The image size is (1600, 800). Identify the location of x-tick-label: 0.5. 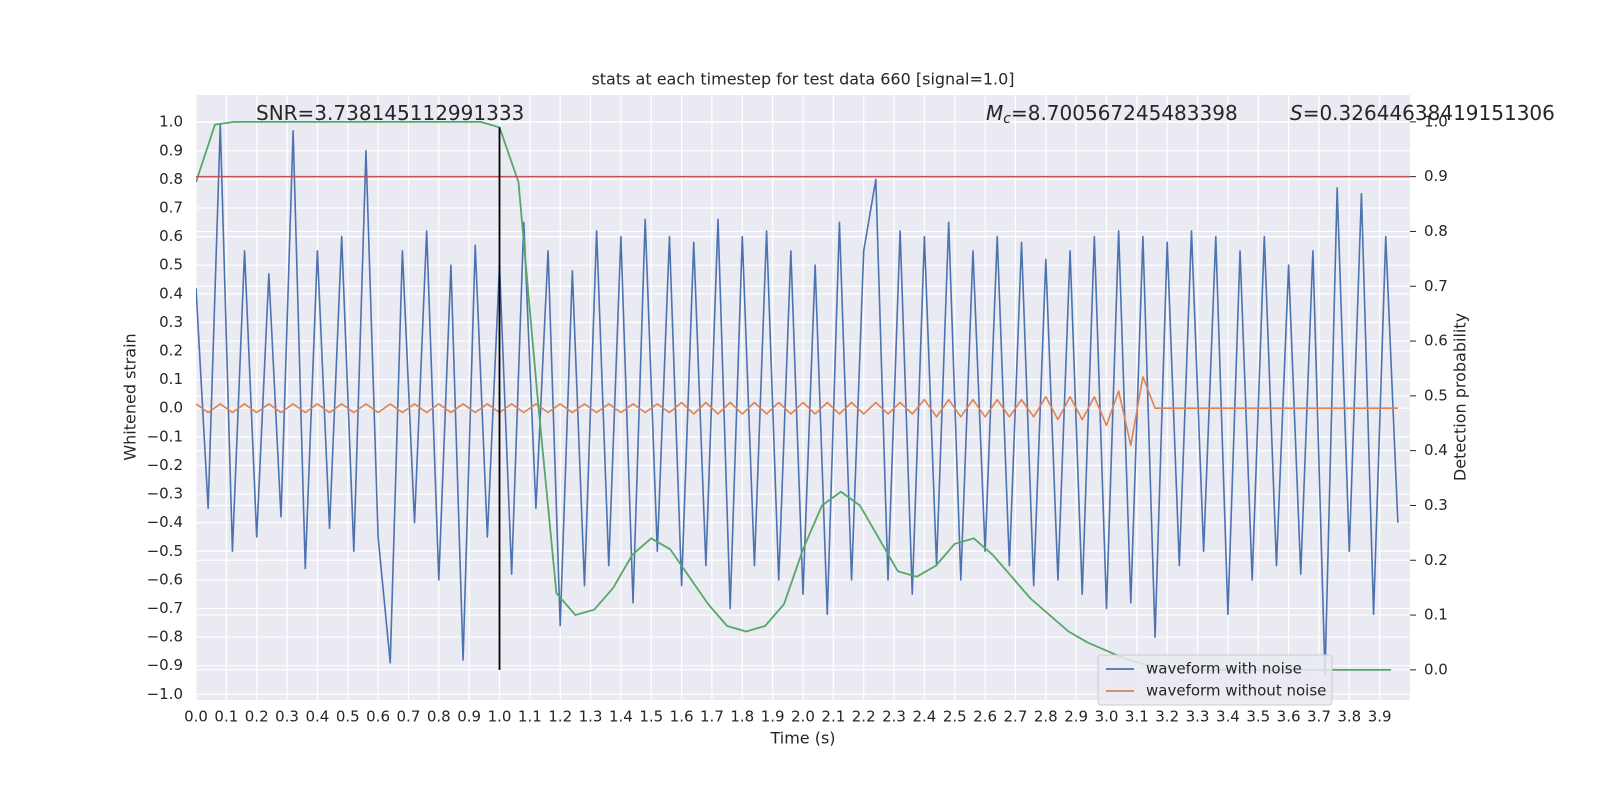
(348, 717).